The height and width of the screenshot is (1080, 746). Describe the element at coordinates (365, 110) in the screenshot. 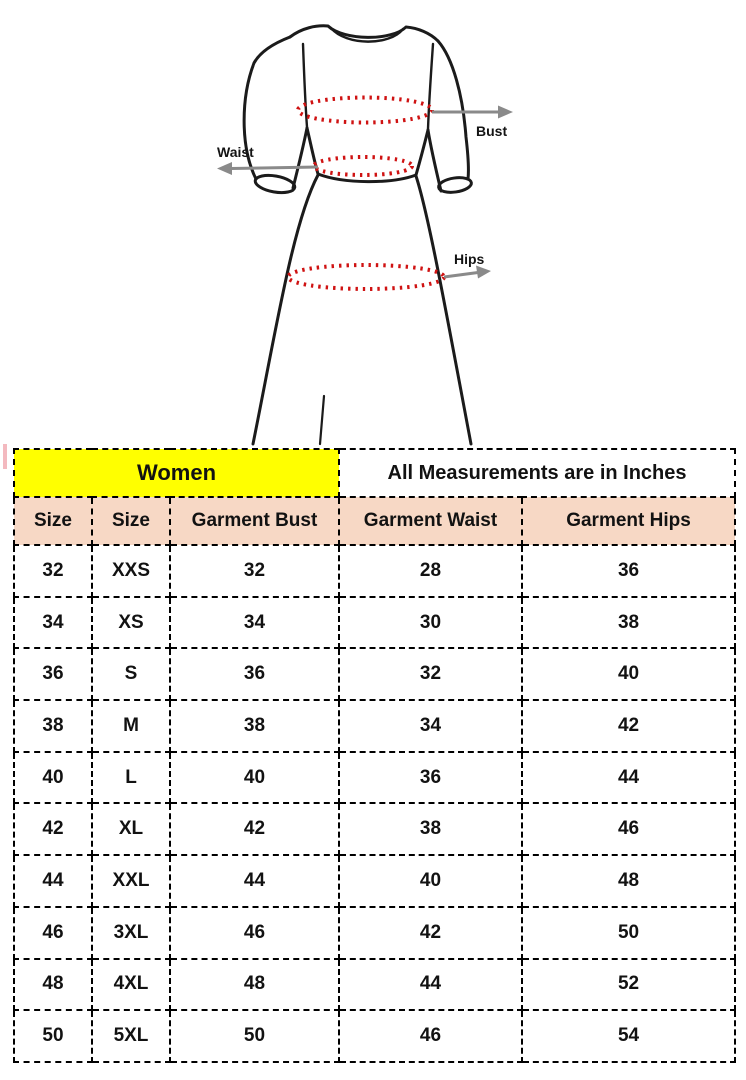

I see `bust-measure-ellipse` at that location.